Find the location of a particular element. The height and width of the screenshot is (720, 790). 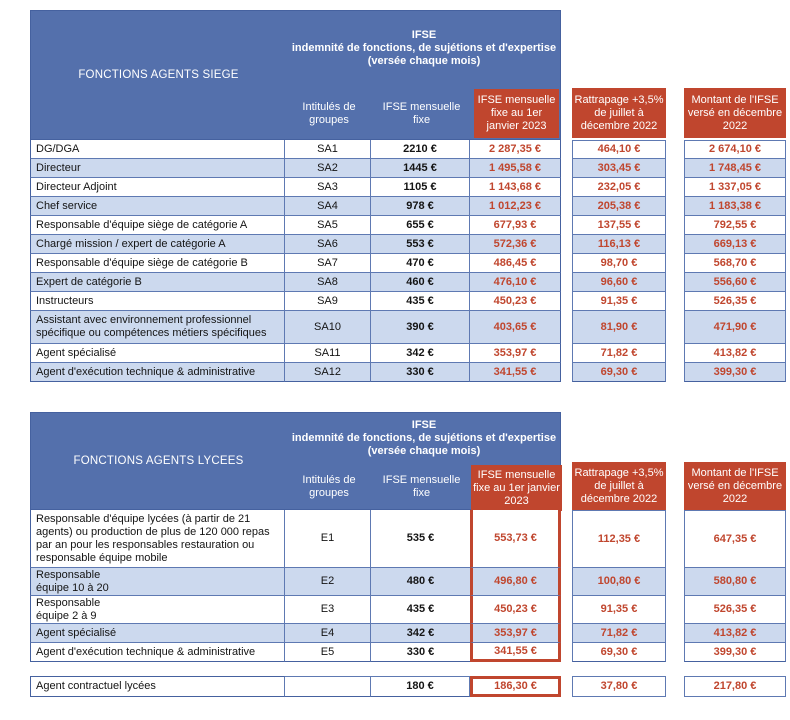

rattrapage-cell: 96,60 € is located at coordinates (619, 282).